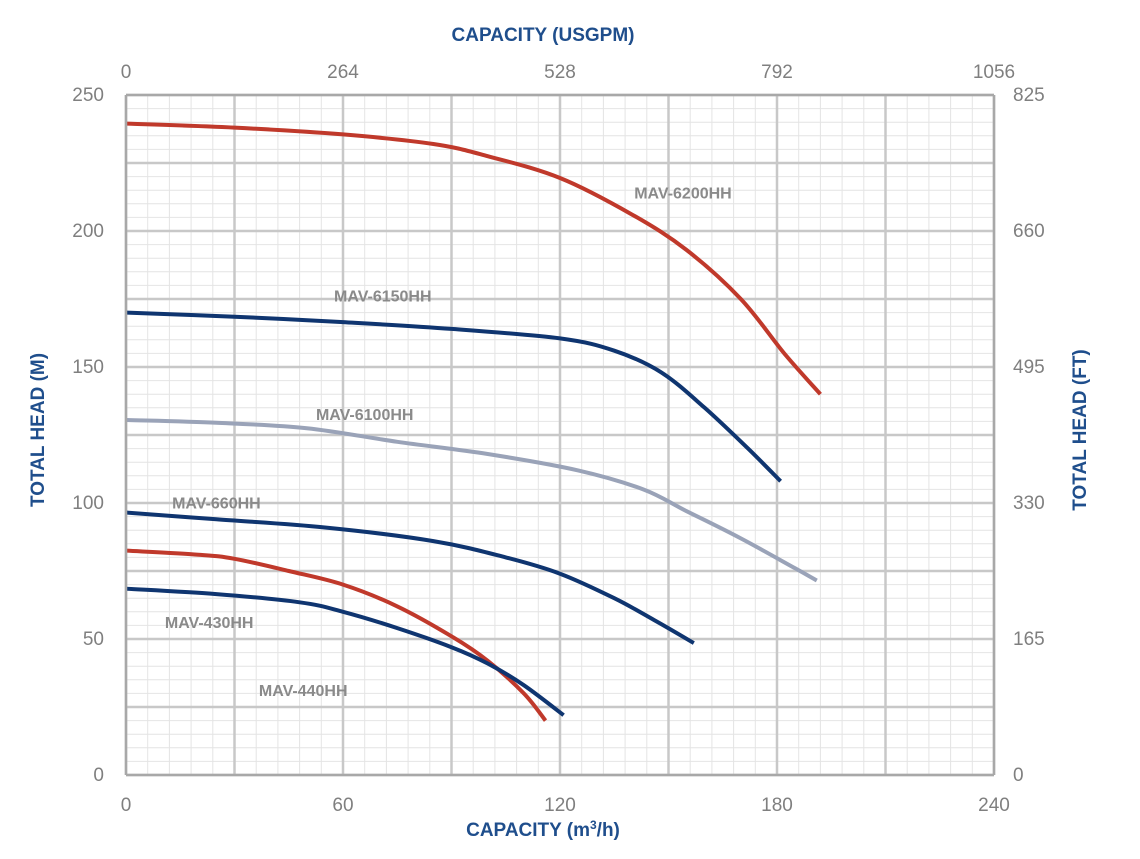  I want to click on series-label-mav-430hh: MAV-430HH, so click(209, 623).